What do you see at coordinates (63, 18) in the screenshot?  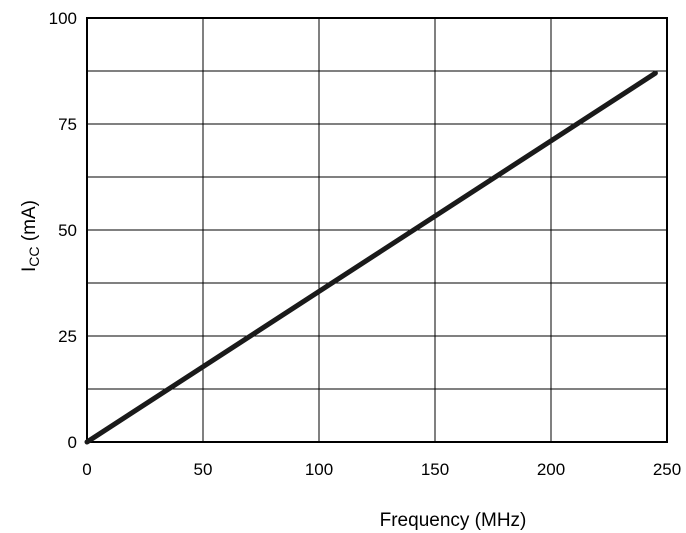 I see `y-tick-label: 100` at bounding box center [63, 18].